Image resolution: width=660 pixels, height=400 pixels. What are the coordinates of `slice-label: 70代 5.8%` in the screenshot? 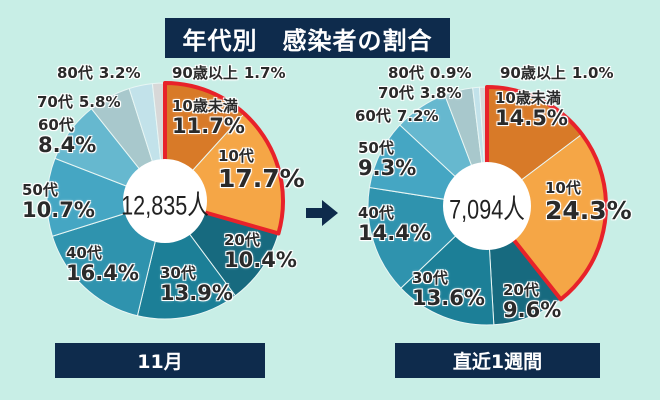 It's located at (78, 102).